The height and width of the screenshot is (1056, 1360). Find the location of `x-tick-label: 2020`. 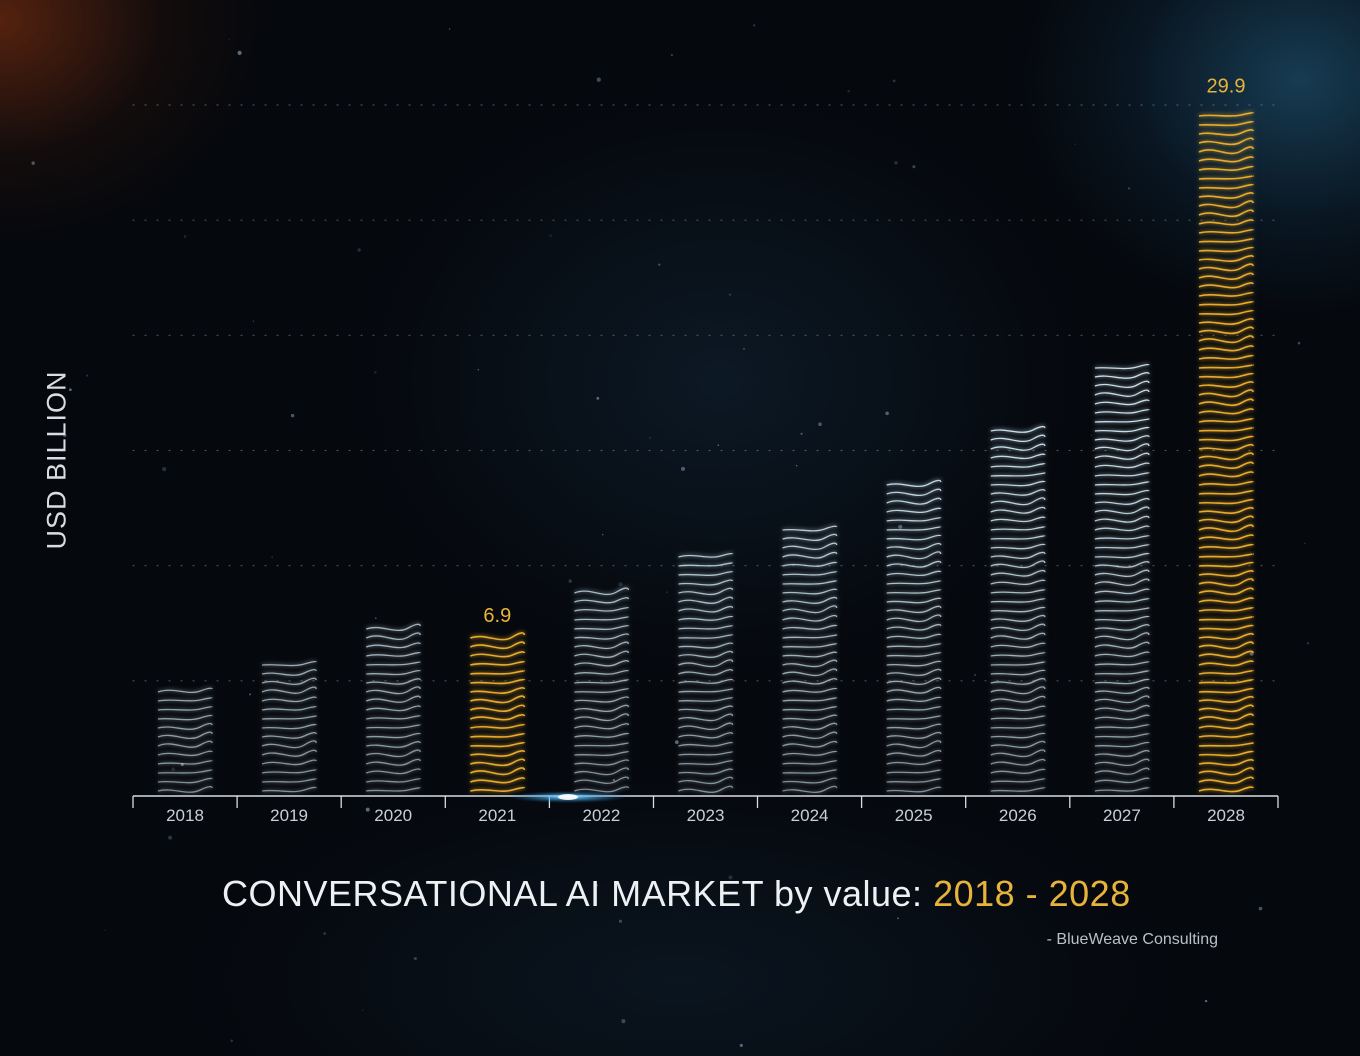

x-tick-label: 2020 is located at coordinates (393, 815).